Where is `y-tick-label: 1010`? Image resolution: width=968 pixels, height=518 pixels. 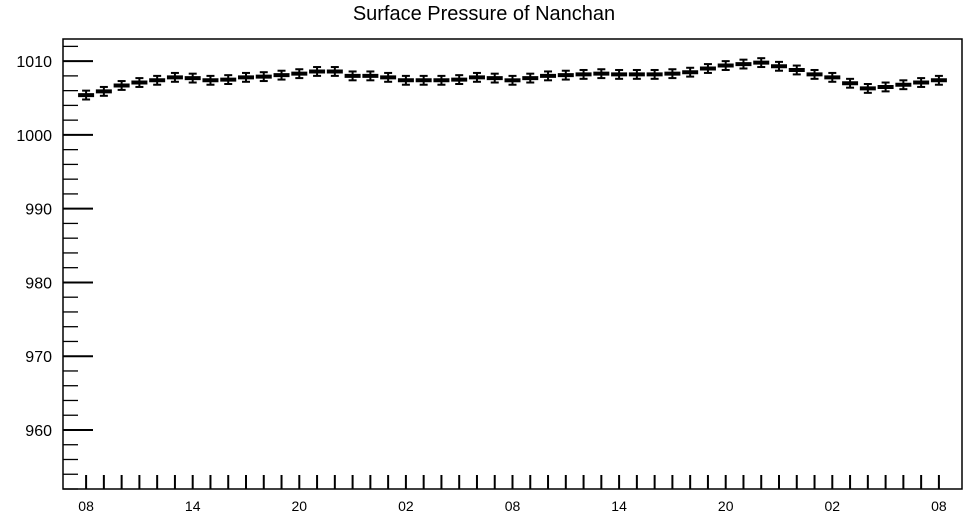 y-tick-label: 1010 is located at coordinates (34, 62).